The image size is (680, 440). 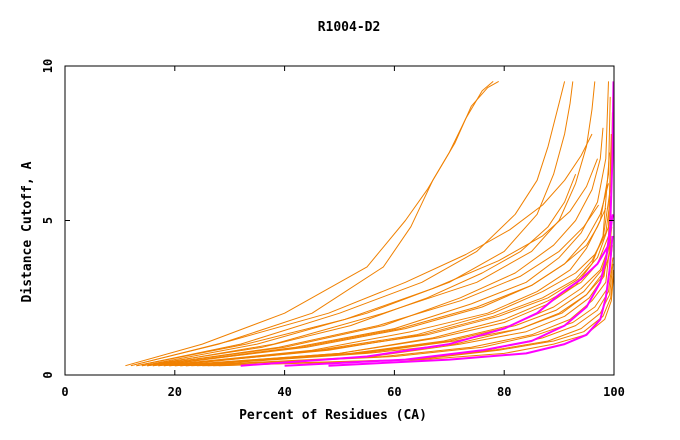 I want to click on x-tick-label: 40, so click(x=284, y=392).